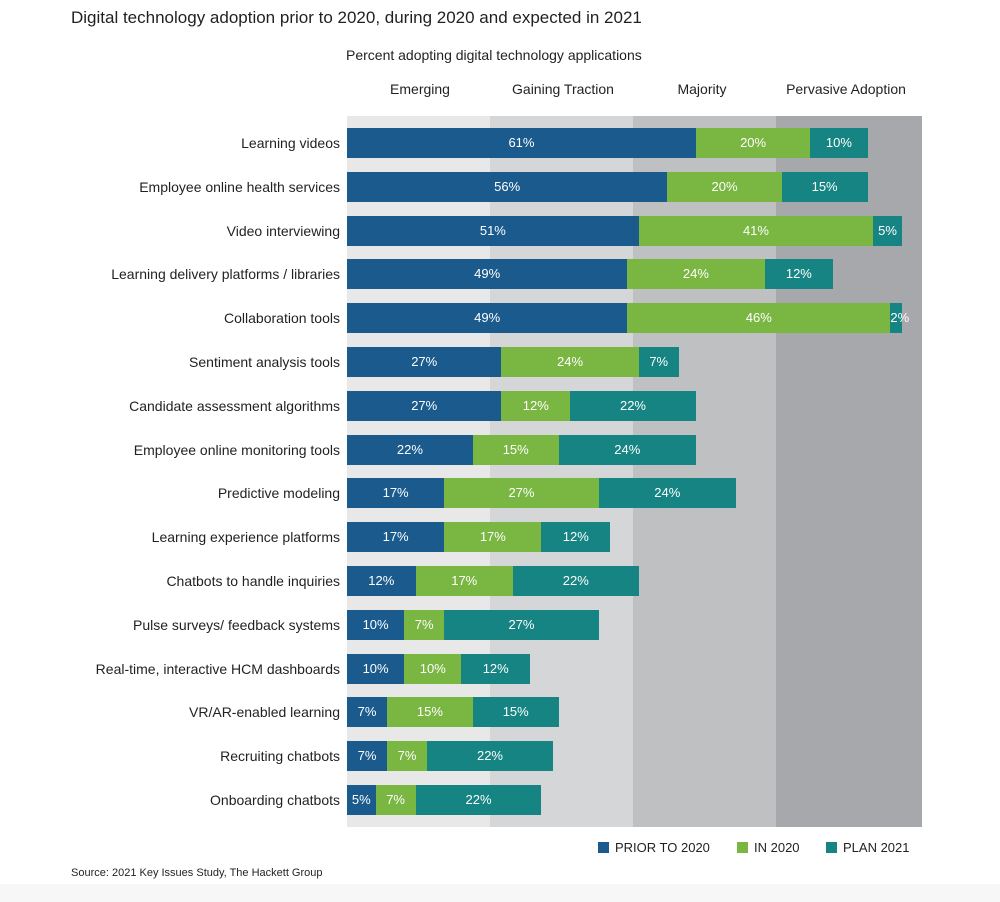 The height and width of the screenshot is (902, 1000). What do you see at coordinates (846, 89) in the screenshot?
I see `band-label-pervasive-adoption: Pervasive Adoption` at bounding box center [846, 89].